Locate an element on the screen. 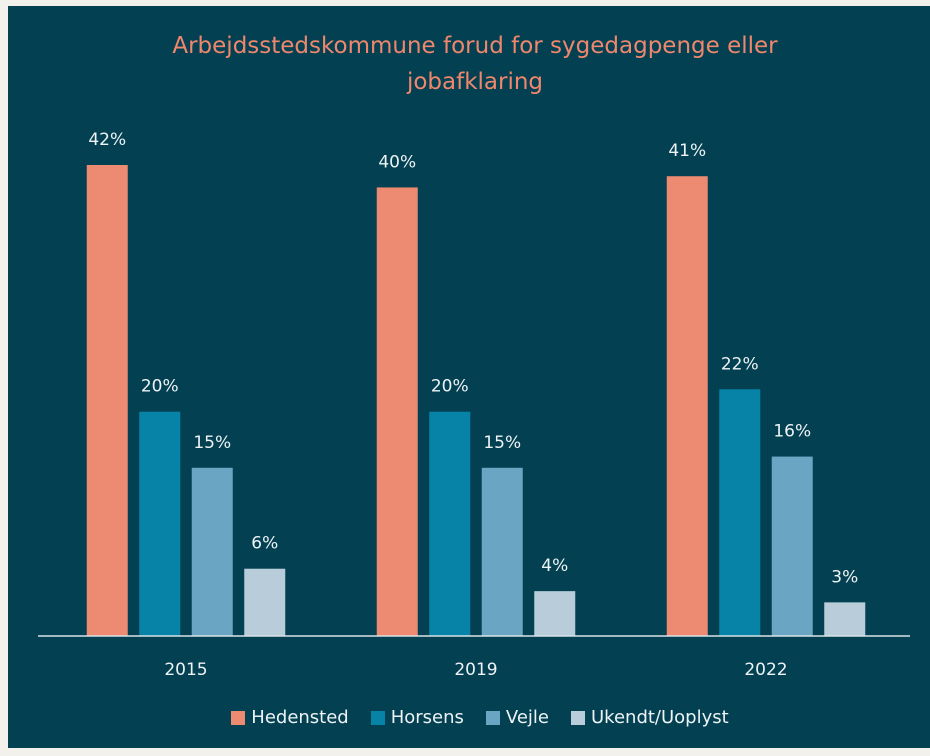  legend-label: Ukendt/Uoplyst is located at coordinates (660, 717).